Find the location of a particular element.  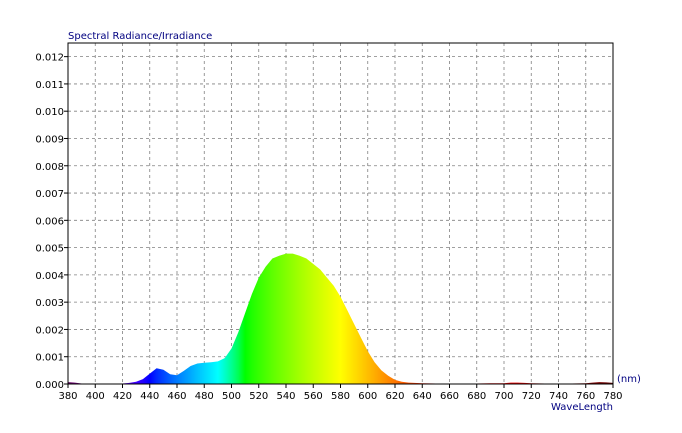

x-tick-label: 420 is located at coordinates (122, 396).